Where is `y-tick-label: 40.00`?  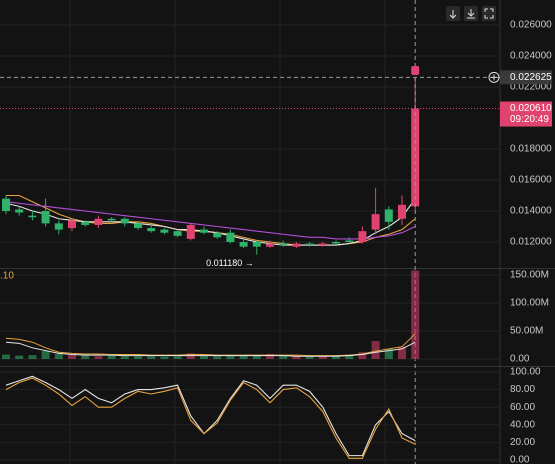 y-tick-label: 40.00 is located at coordinates (522, 424).